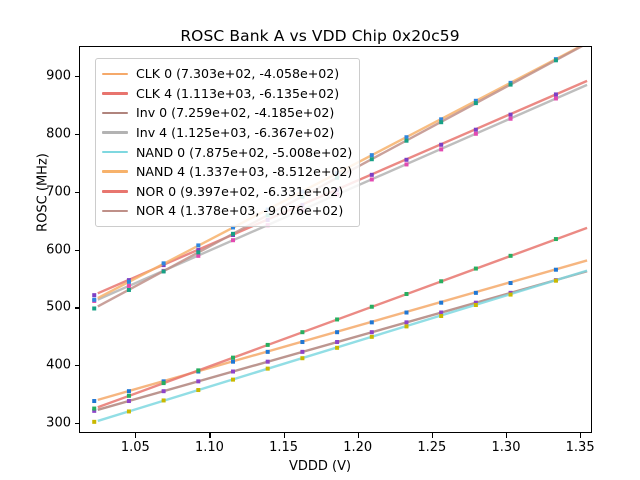 The width and height of the screenshot is (640, 480). I want to click on y-tick-label: 800, so click(58, 134).